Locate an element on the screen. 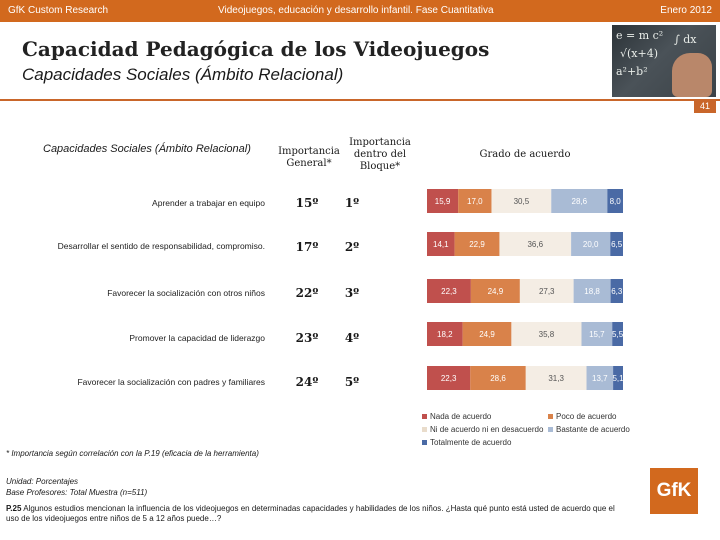 This screenshot has width=720, height=540. bar-value-label: 14,1 is located at coordinates (441, 244).